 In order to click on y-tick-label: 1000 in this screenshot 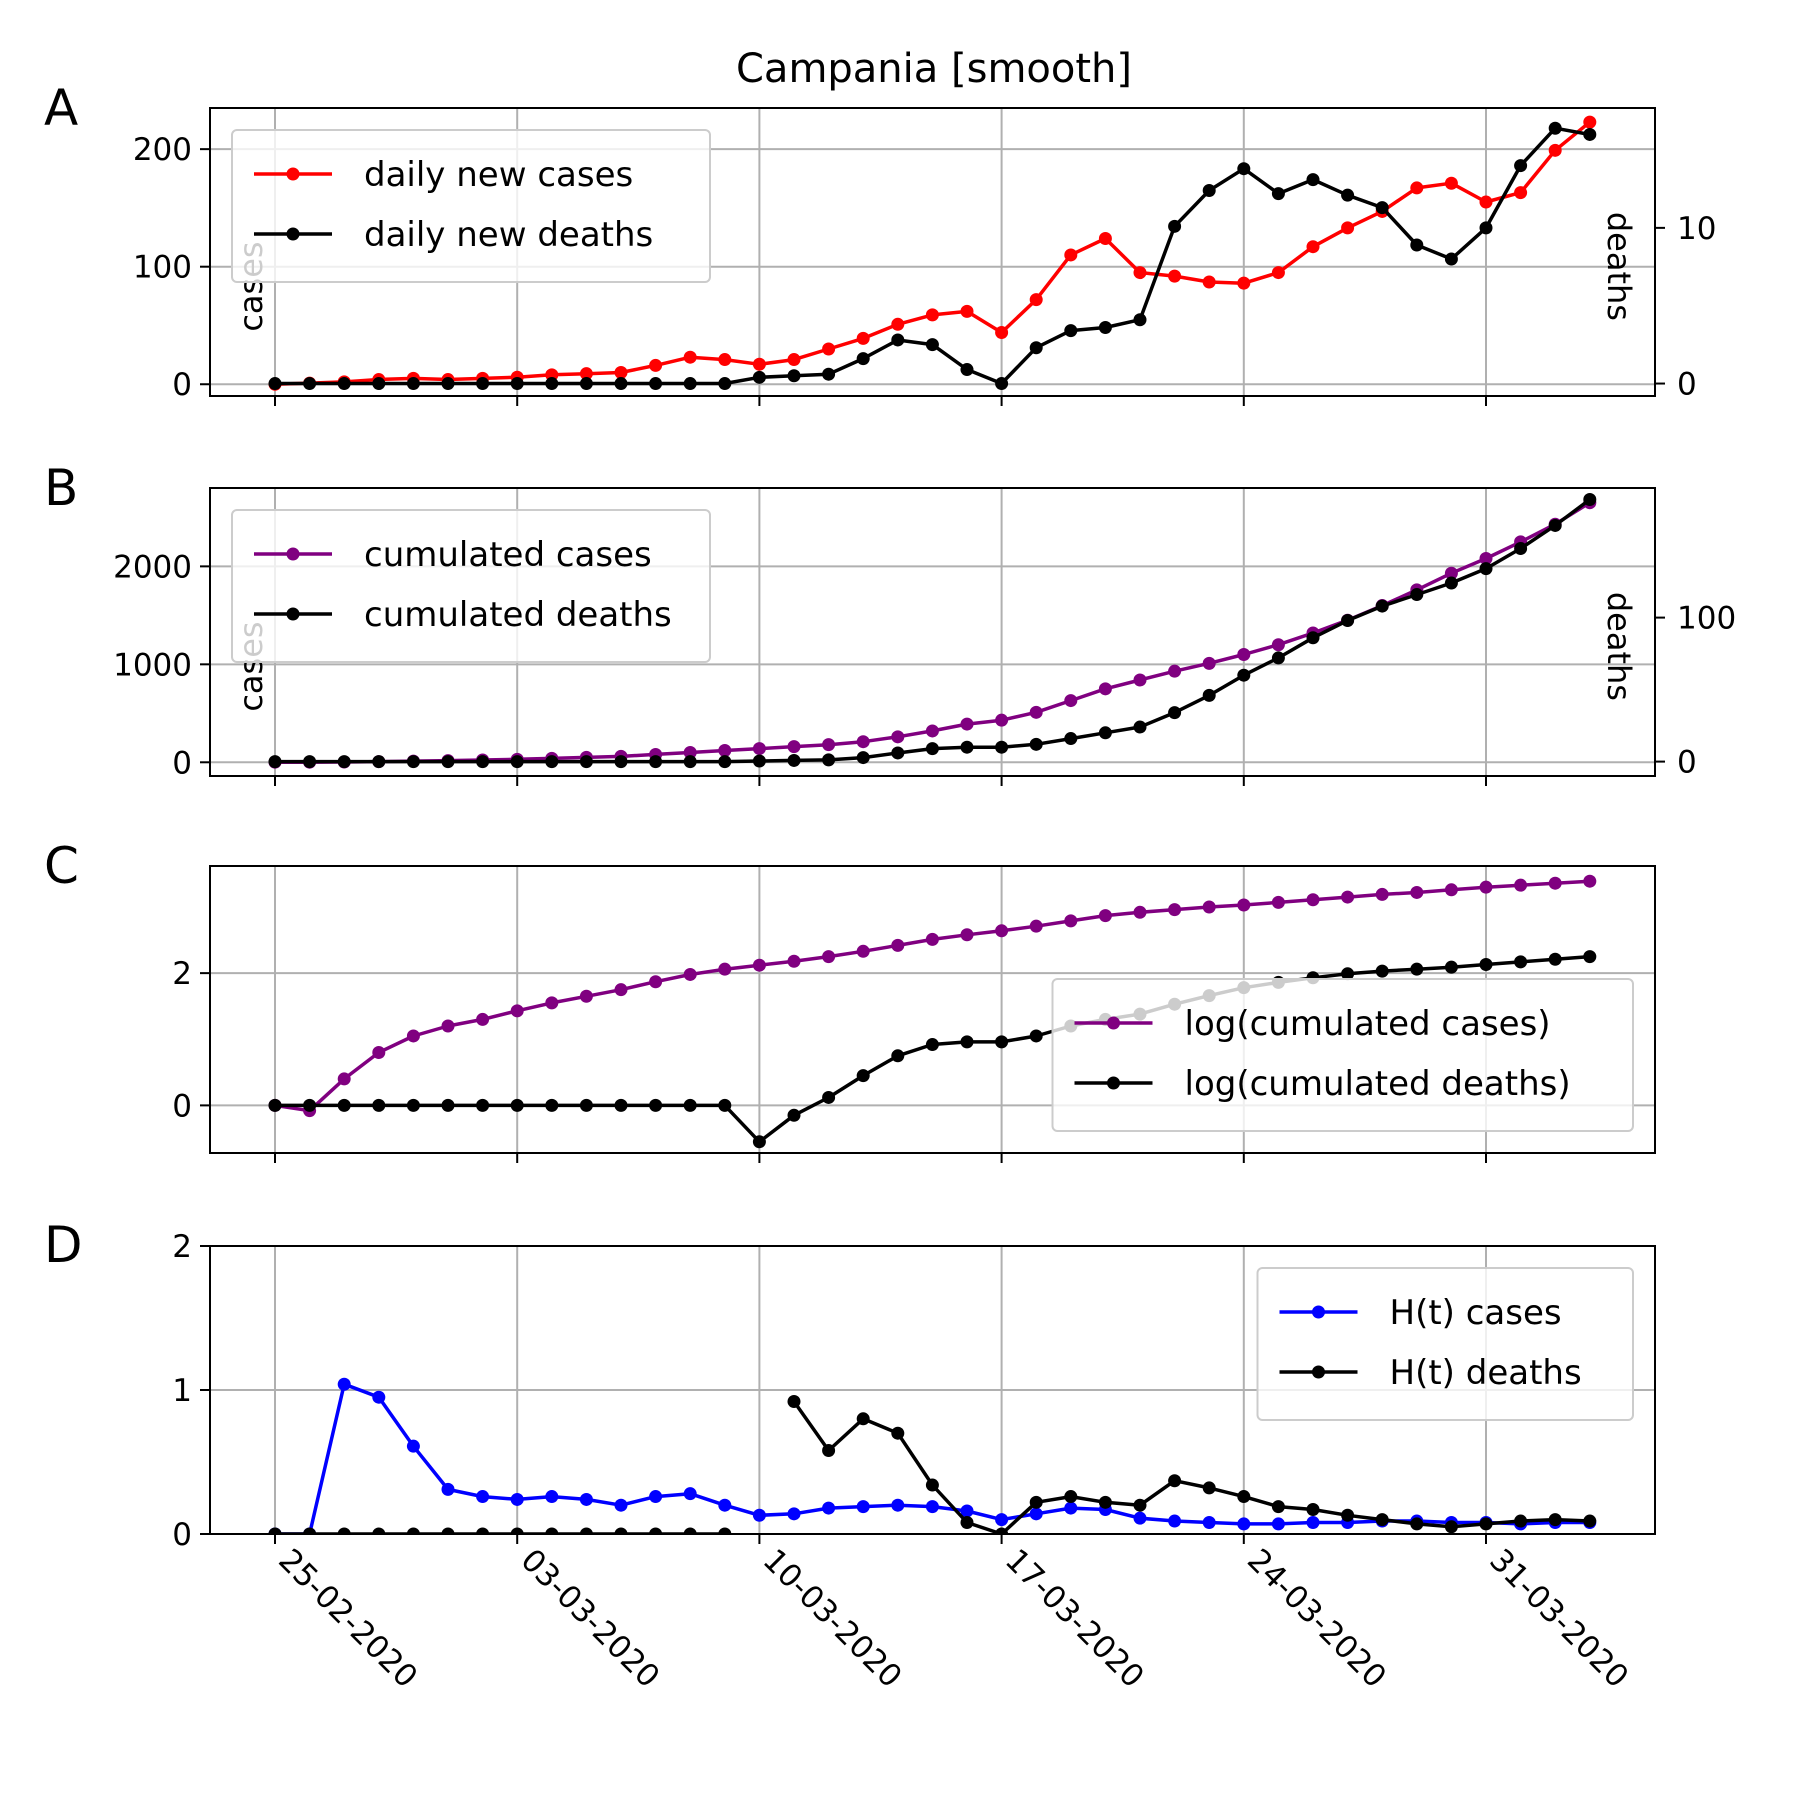, I will do `click(152, 665)`.